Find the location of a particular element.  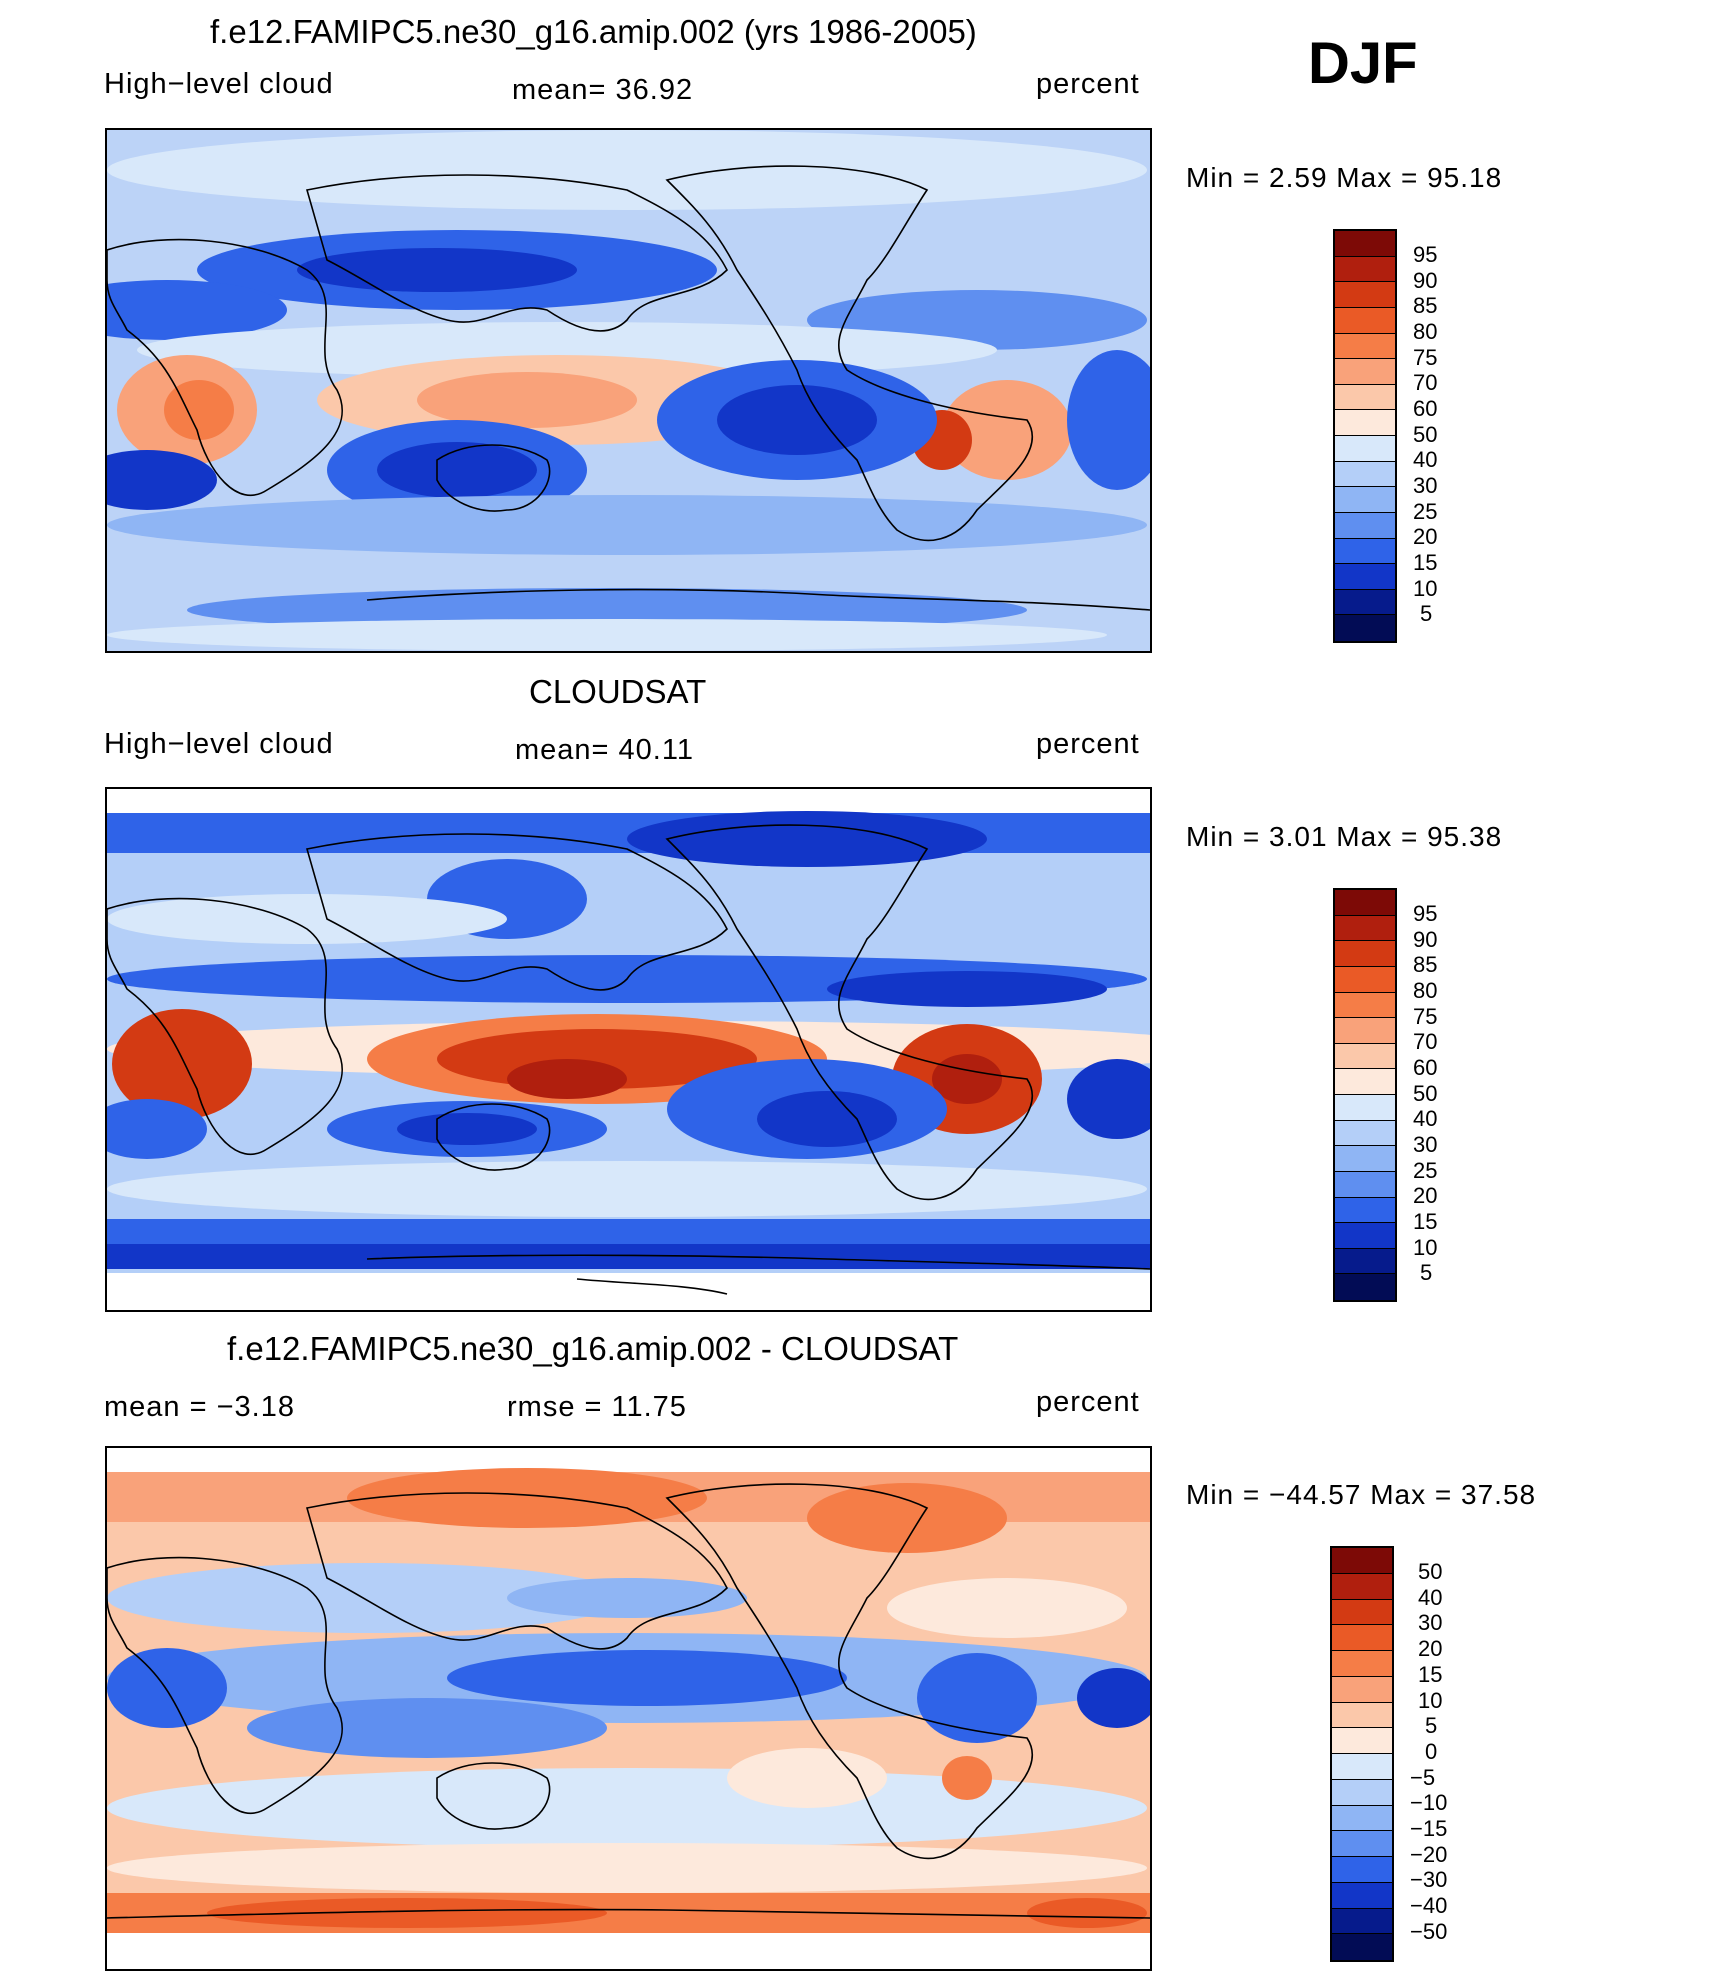

panel-3-map-field is located at coordinates (628, 1700).